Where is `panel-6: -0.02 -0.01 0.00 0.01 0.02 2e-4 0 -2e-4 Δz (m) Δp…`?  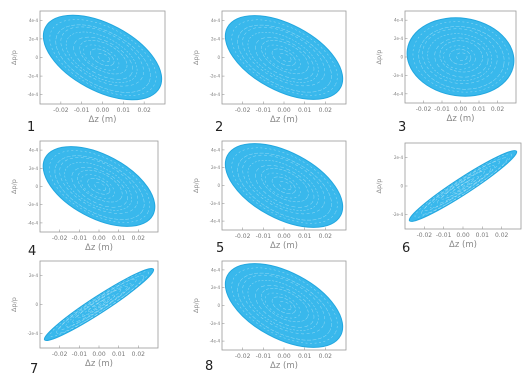
panel-6: -0.02 -0.01 0.00 0.01 0.02 2e-4 0 -2e-4 Δz (m) Δp… is located at coordinates (448, 199).